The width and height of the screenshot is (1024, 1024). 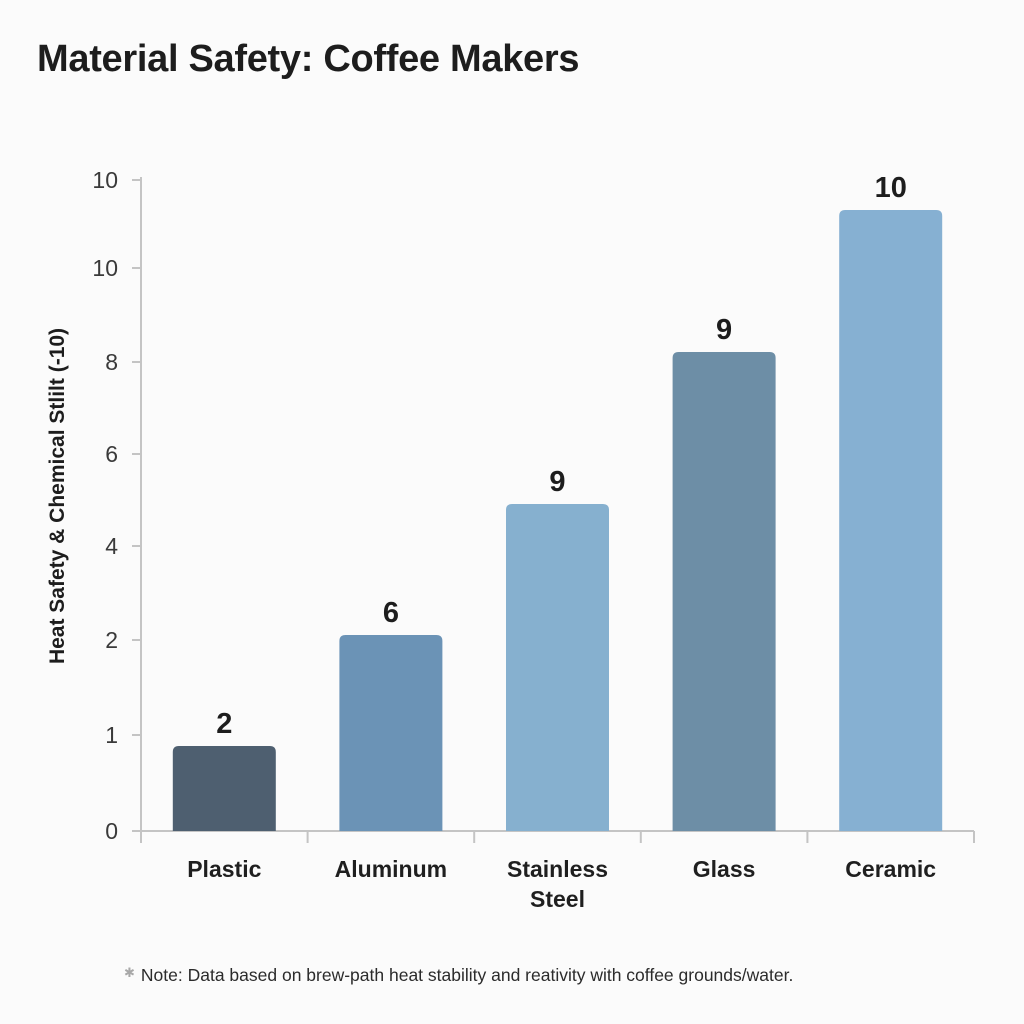 What do you see at coordinates (111, 362) in the screenshot?
I see `y-tick-label: 8` at bounding box center [111, 362].